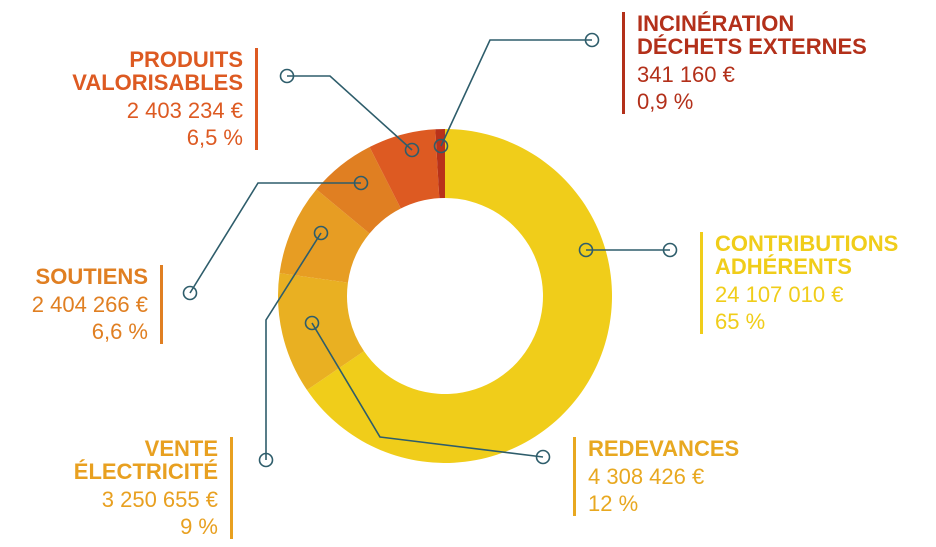 The width and height of the screenshot is (936, 547). I want to click on label-block: CONTRIBUTIONS ADHÉRENTS 24 107 010 €65 %, so click(799, 283).